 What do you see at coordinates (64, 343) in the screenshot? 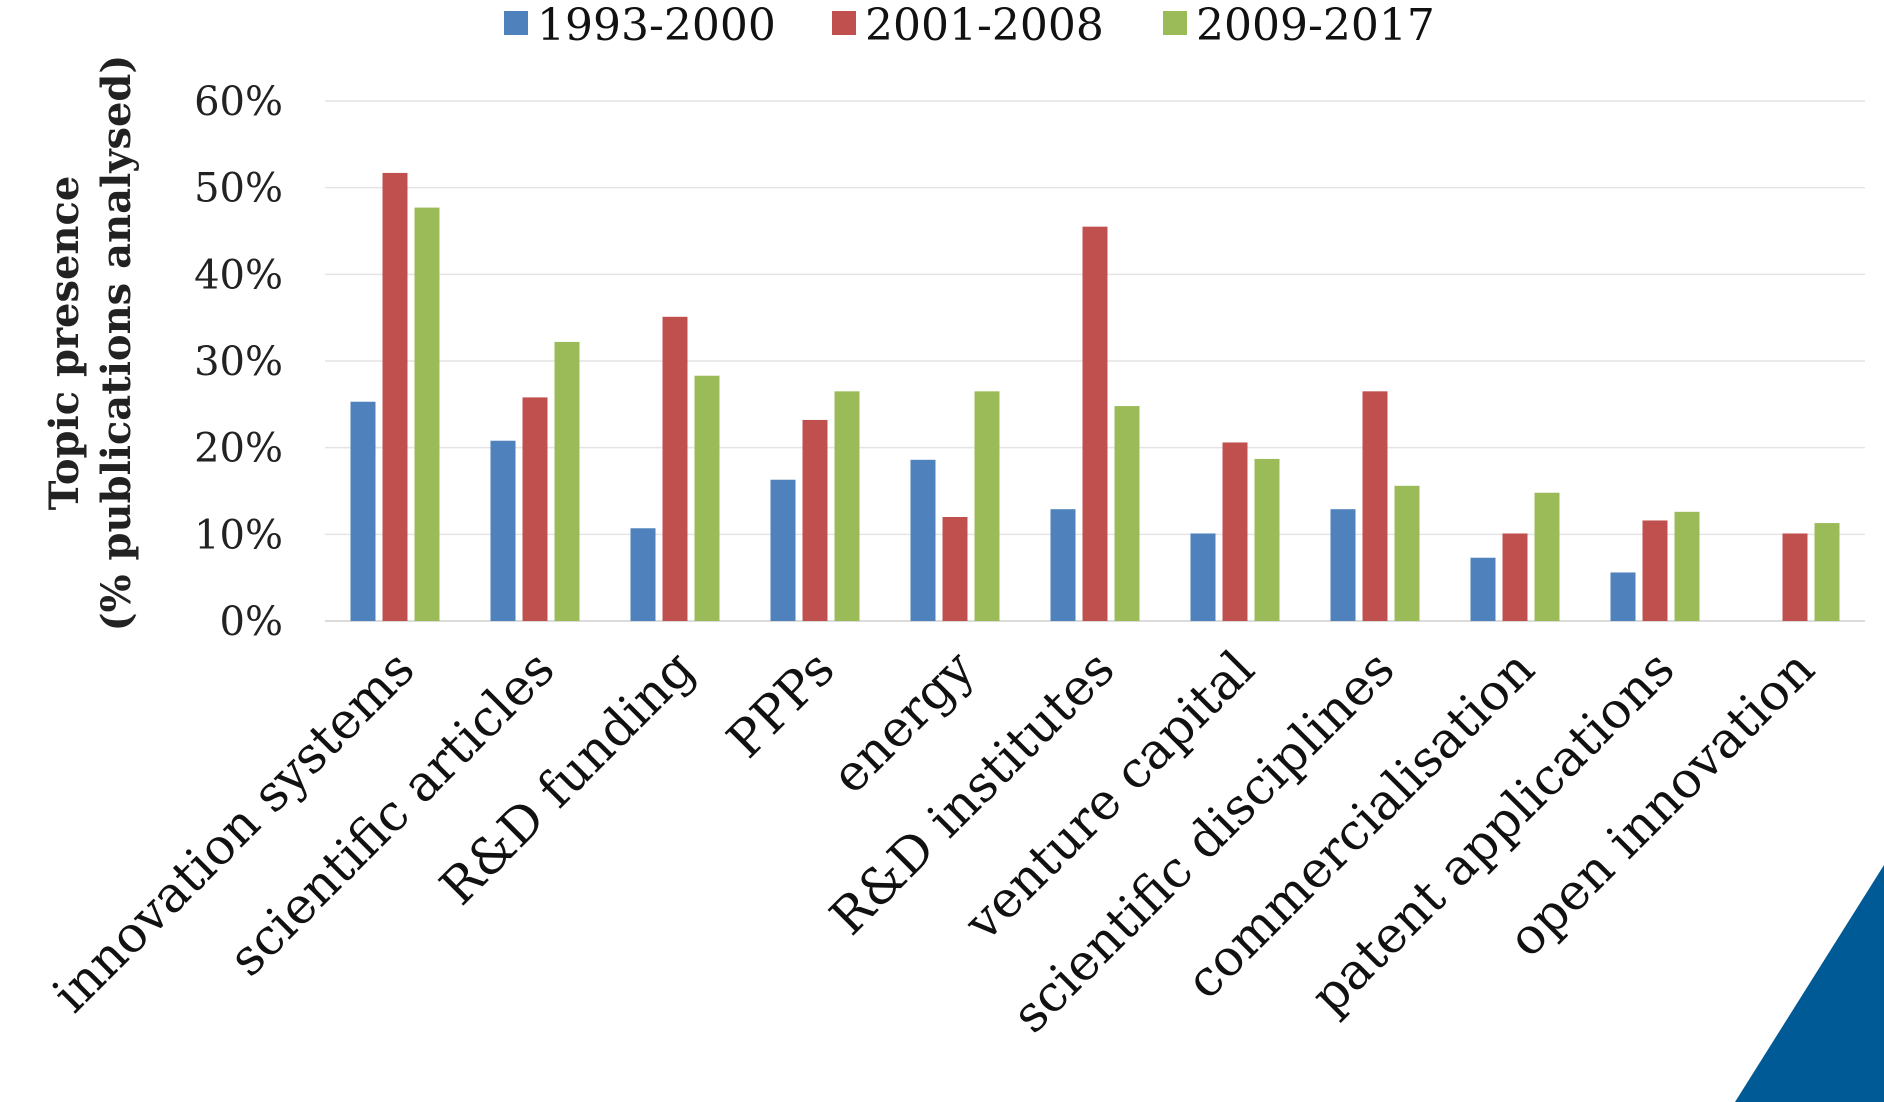
I see `y-axis-label-line-1: Topic presence` at bounding box center [64, 343].